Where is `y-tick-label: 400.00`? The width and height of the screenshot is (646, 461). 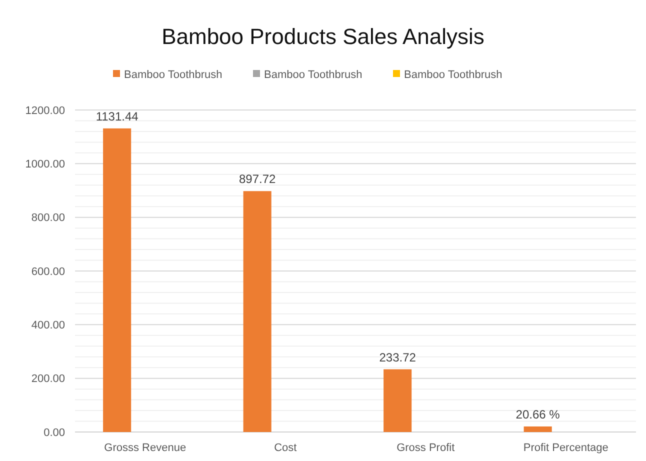
y-tick-label: 400.00 is located at coordinates (48, 326).